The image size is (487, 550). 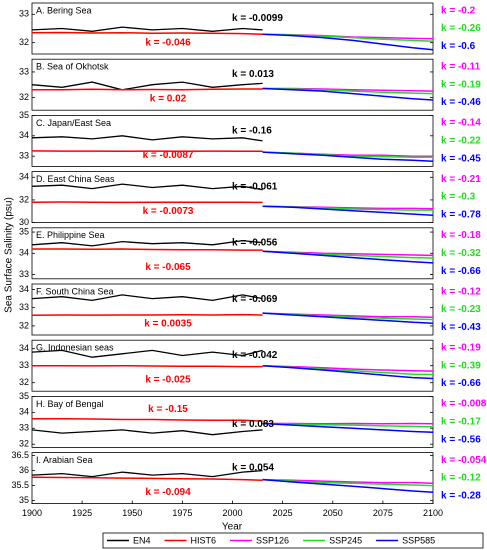 What do you see at coordinates (82, 513) in the screenshot?
I see `x-tick-label: 1925` at bounding box center [82, 513].